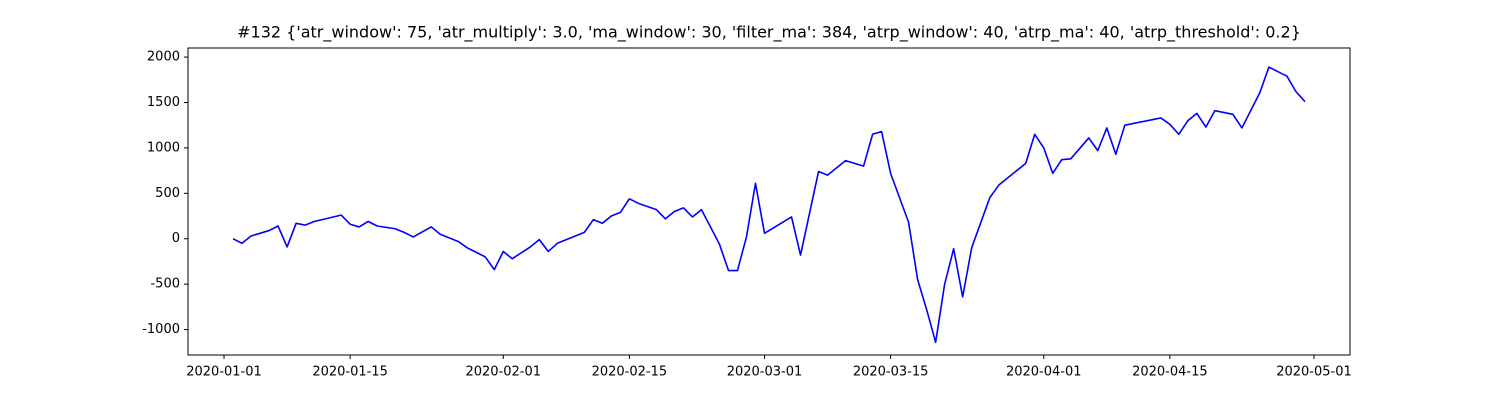 This screenshot has height=400, width=1500. Describe the element at coordinates (163, 57) in the screenshot. I see `y-tick-label: 2000` at that location.